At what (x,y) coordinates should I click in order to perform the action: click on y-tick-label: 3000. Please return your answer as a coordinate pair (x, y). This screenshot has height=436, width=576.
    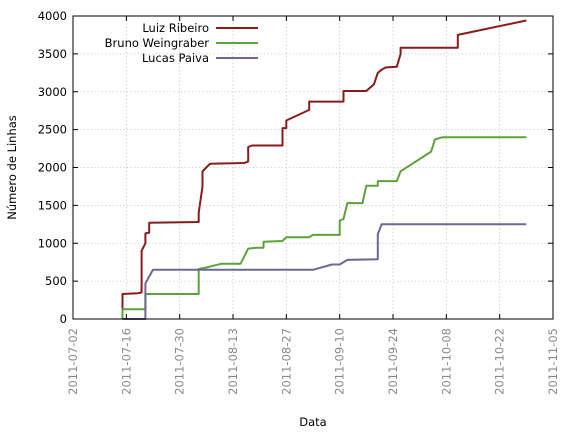
    Looking at the image, I should click on (52, 92).